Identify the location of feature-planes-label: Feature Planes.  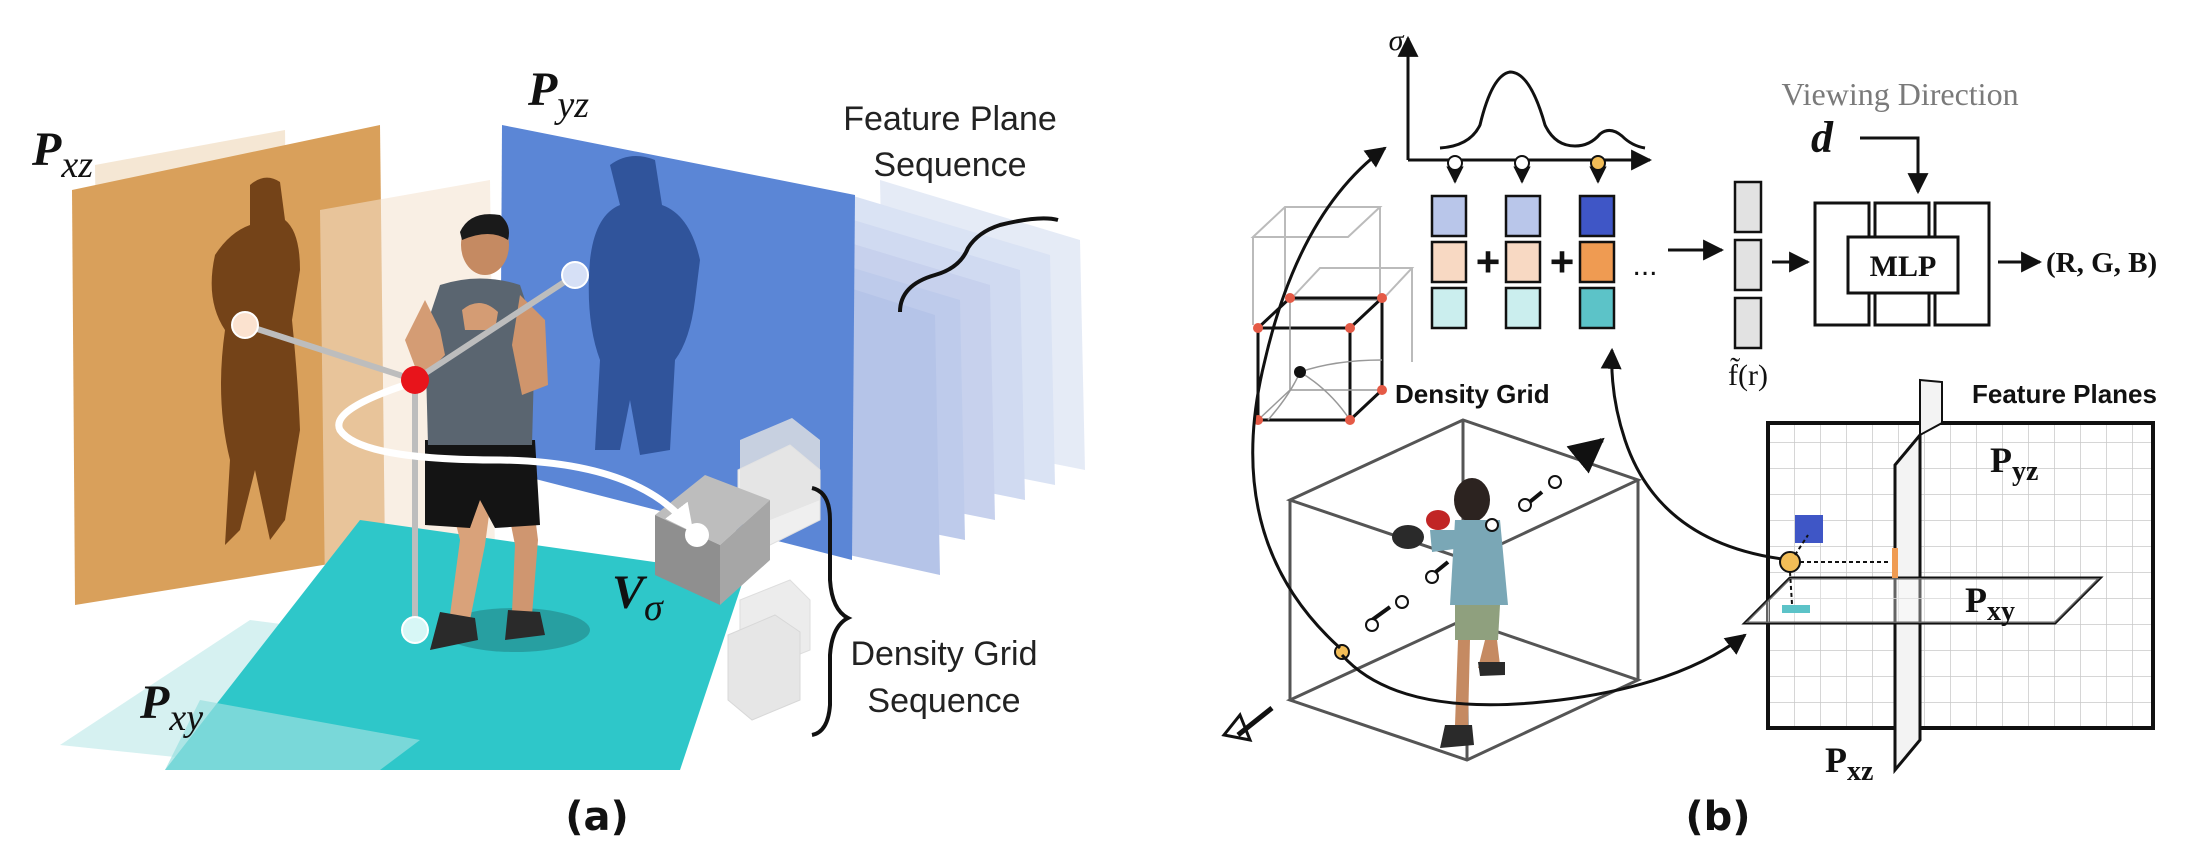
(2064, 394).